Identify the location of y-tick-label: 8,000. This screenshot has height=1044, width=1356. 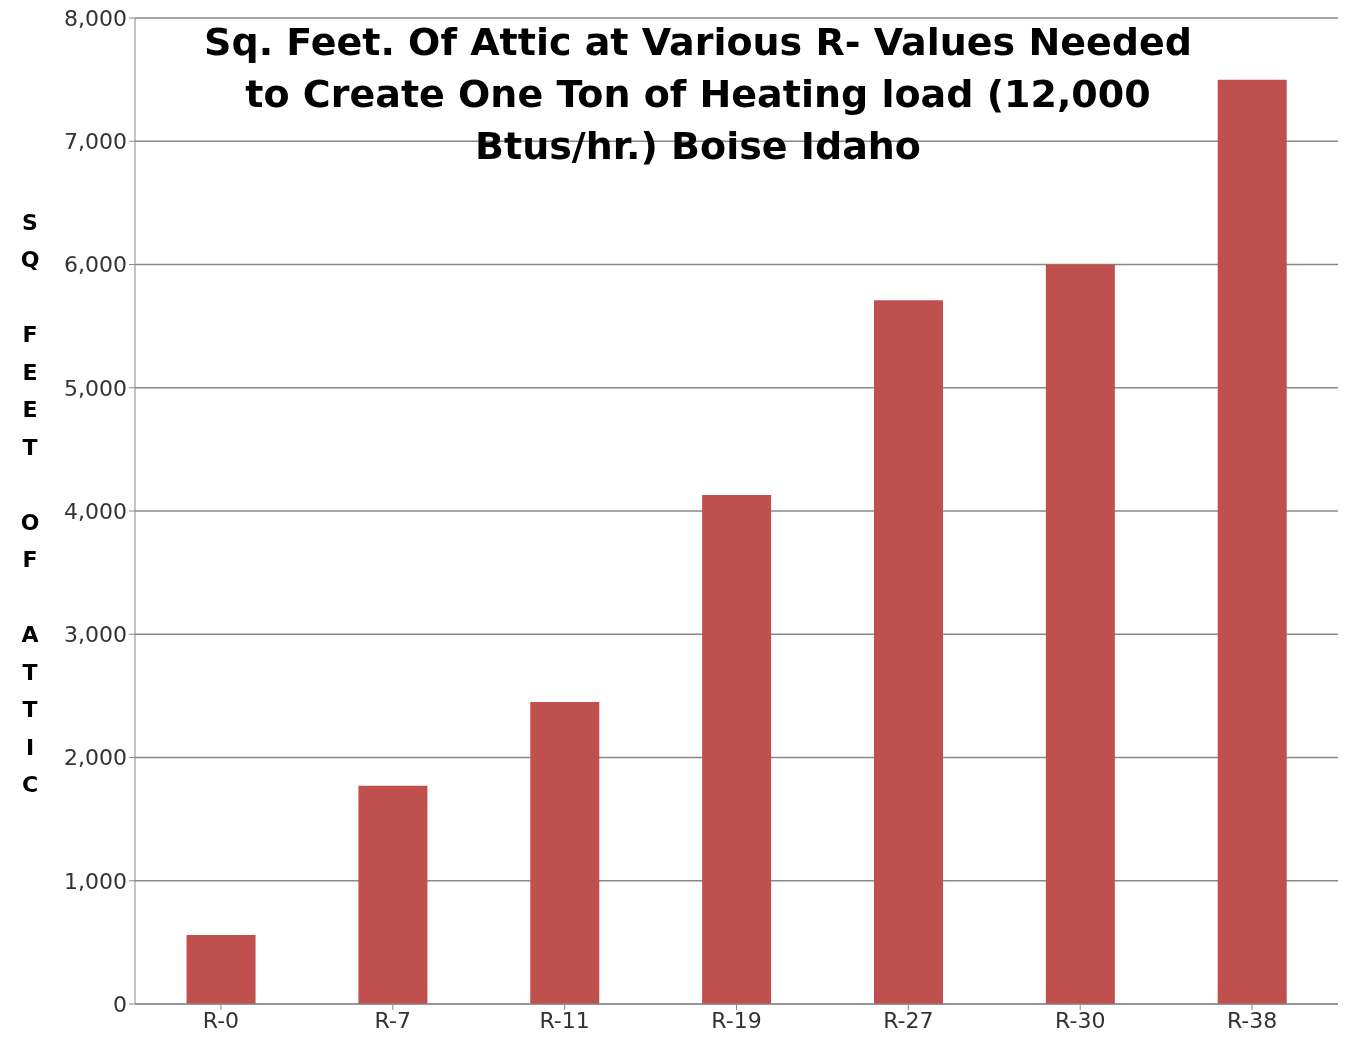
(95, 18).